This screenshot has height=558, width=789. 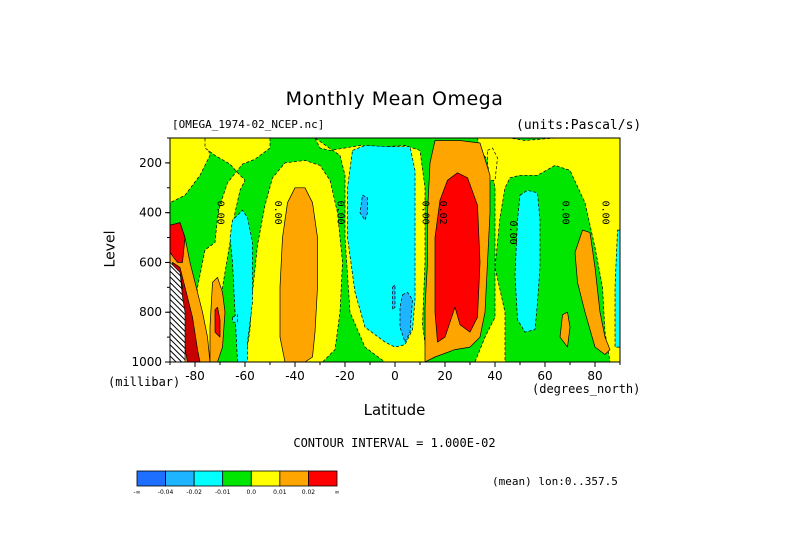 What do you see at coordinates (150, 262) in the screenshot?
I see `y-tick-label: 600` at bounding box center [150, 262].